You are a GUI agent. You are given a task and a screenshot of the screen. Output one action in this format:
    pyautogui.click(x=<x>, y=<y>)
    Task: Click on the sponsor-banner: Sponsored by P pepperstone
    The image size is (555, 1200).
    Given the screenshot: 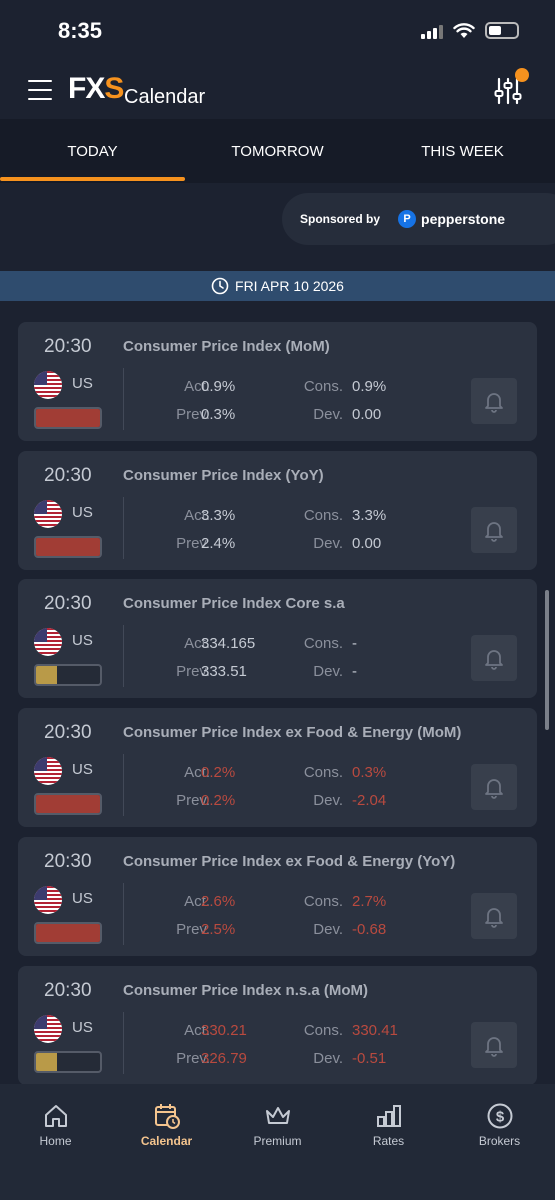 What is the action you would take?
    pyautogui.click(x=418, y=219)
    